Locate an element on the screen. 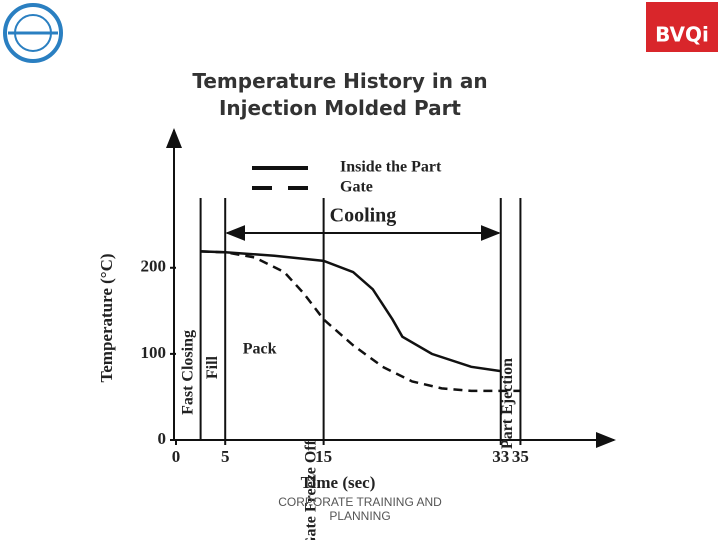 This screenshot has height=540, width=720. x-tick-label: 0 is located at coordinates (176, 456).